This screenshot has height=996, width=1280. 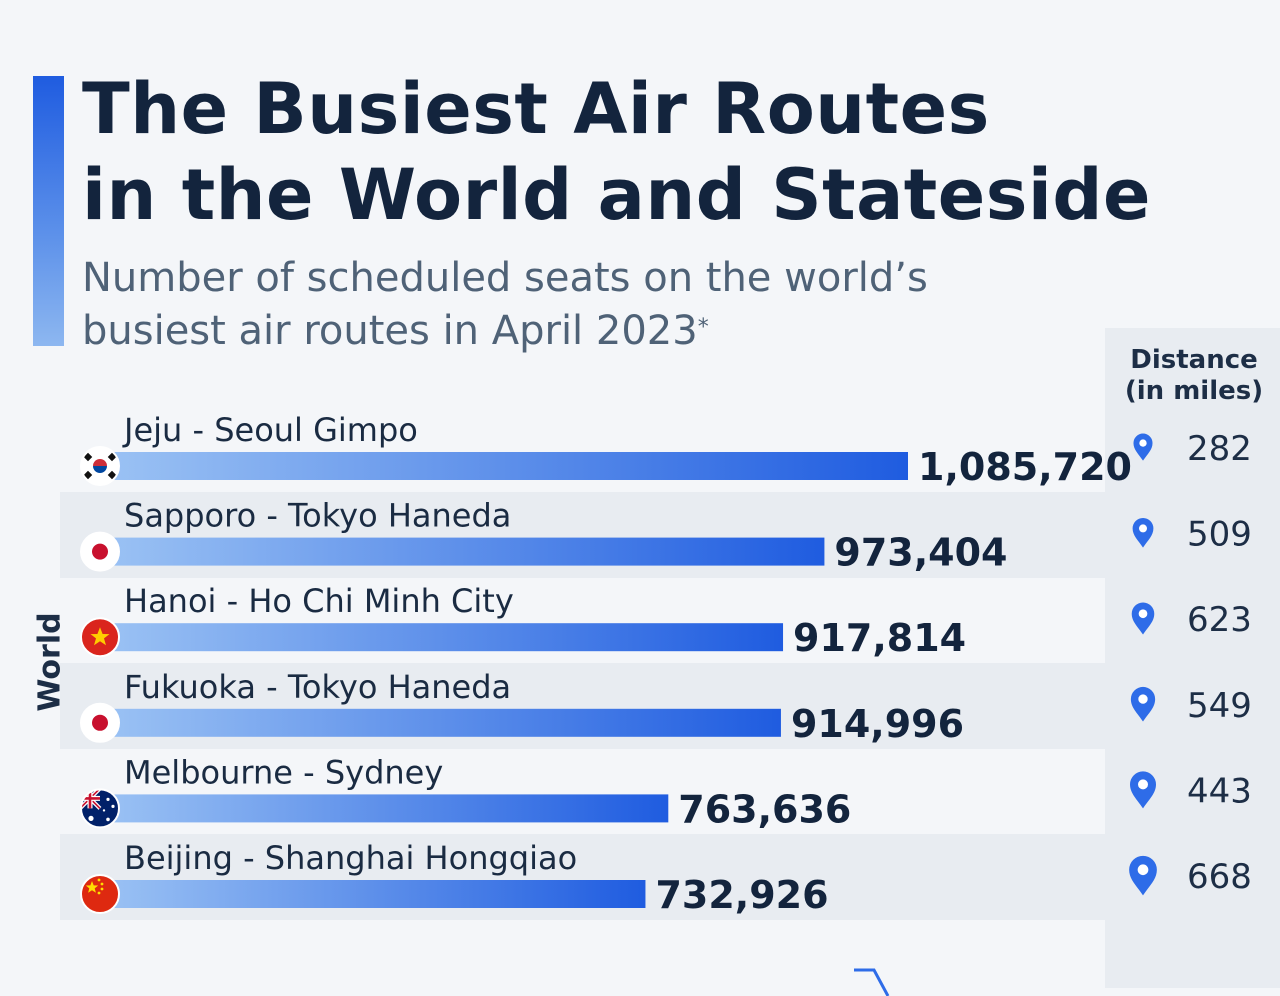 I want to click on australia-flag-icon, so click(x=100, y=808).